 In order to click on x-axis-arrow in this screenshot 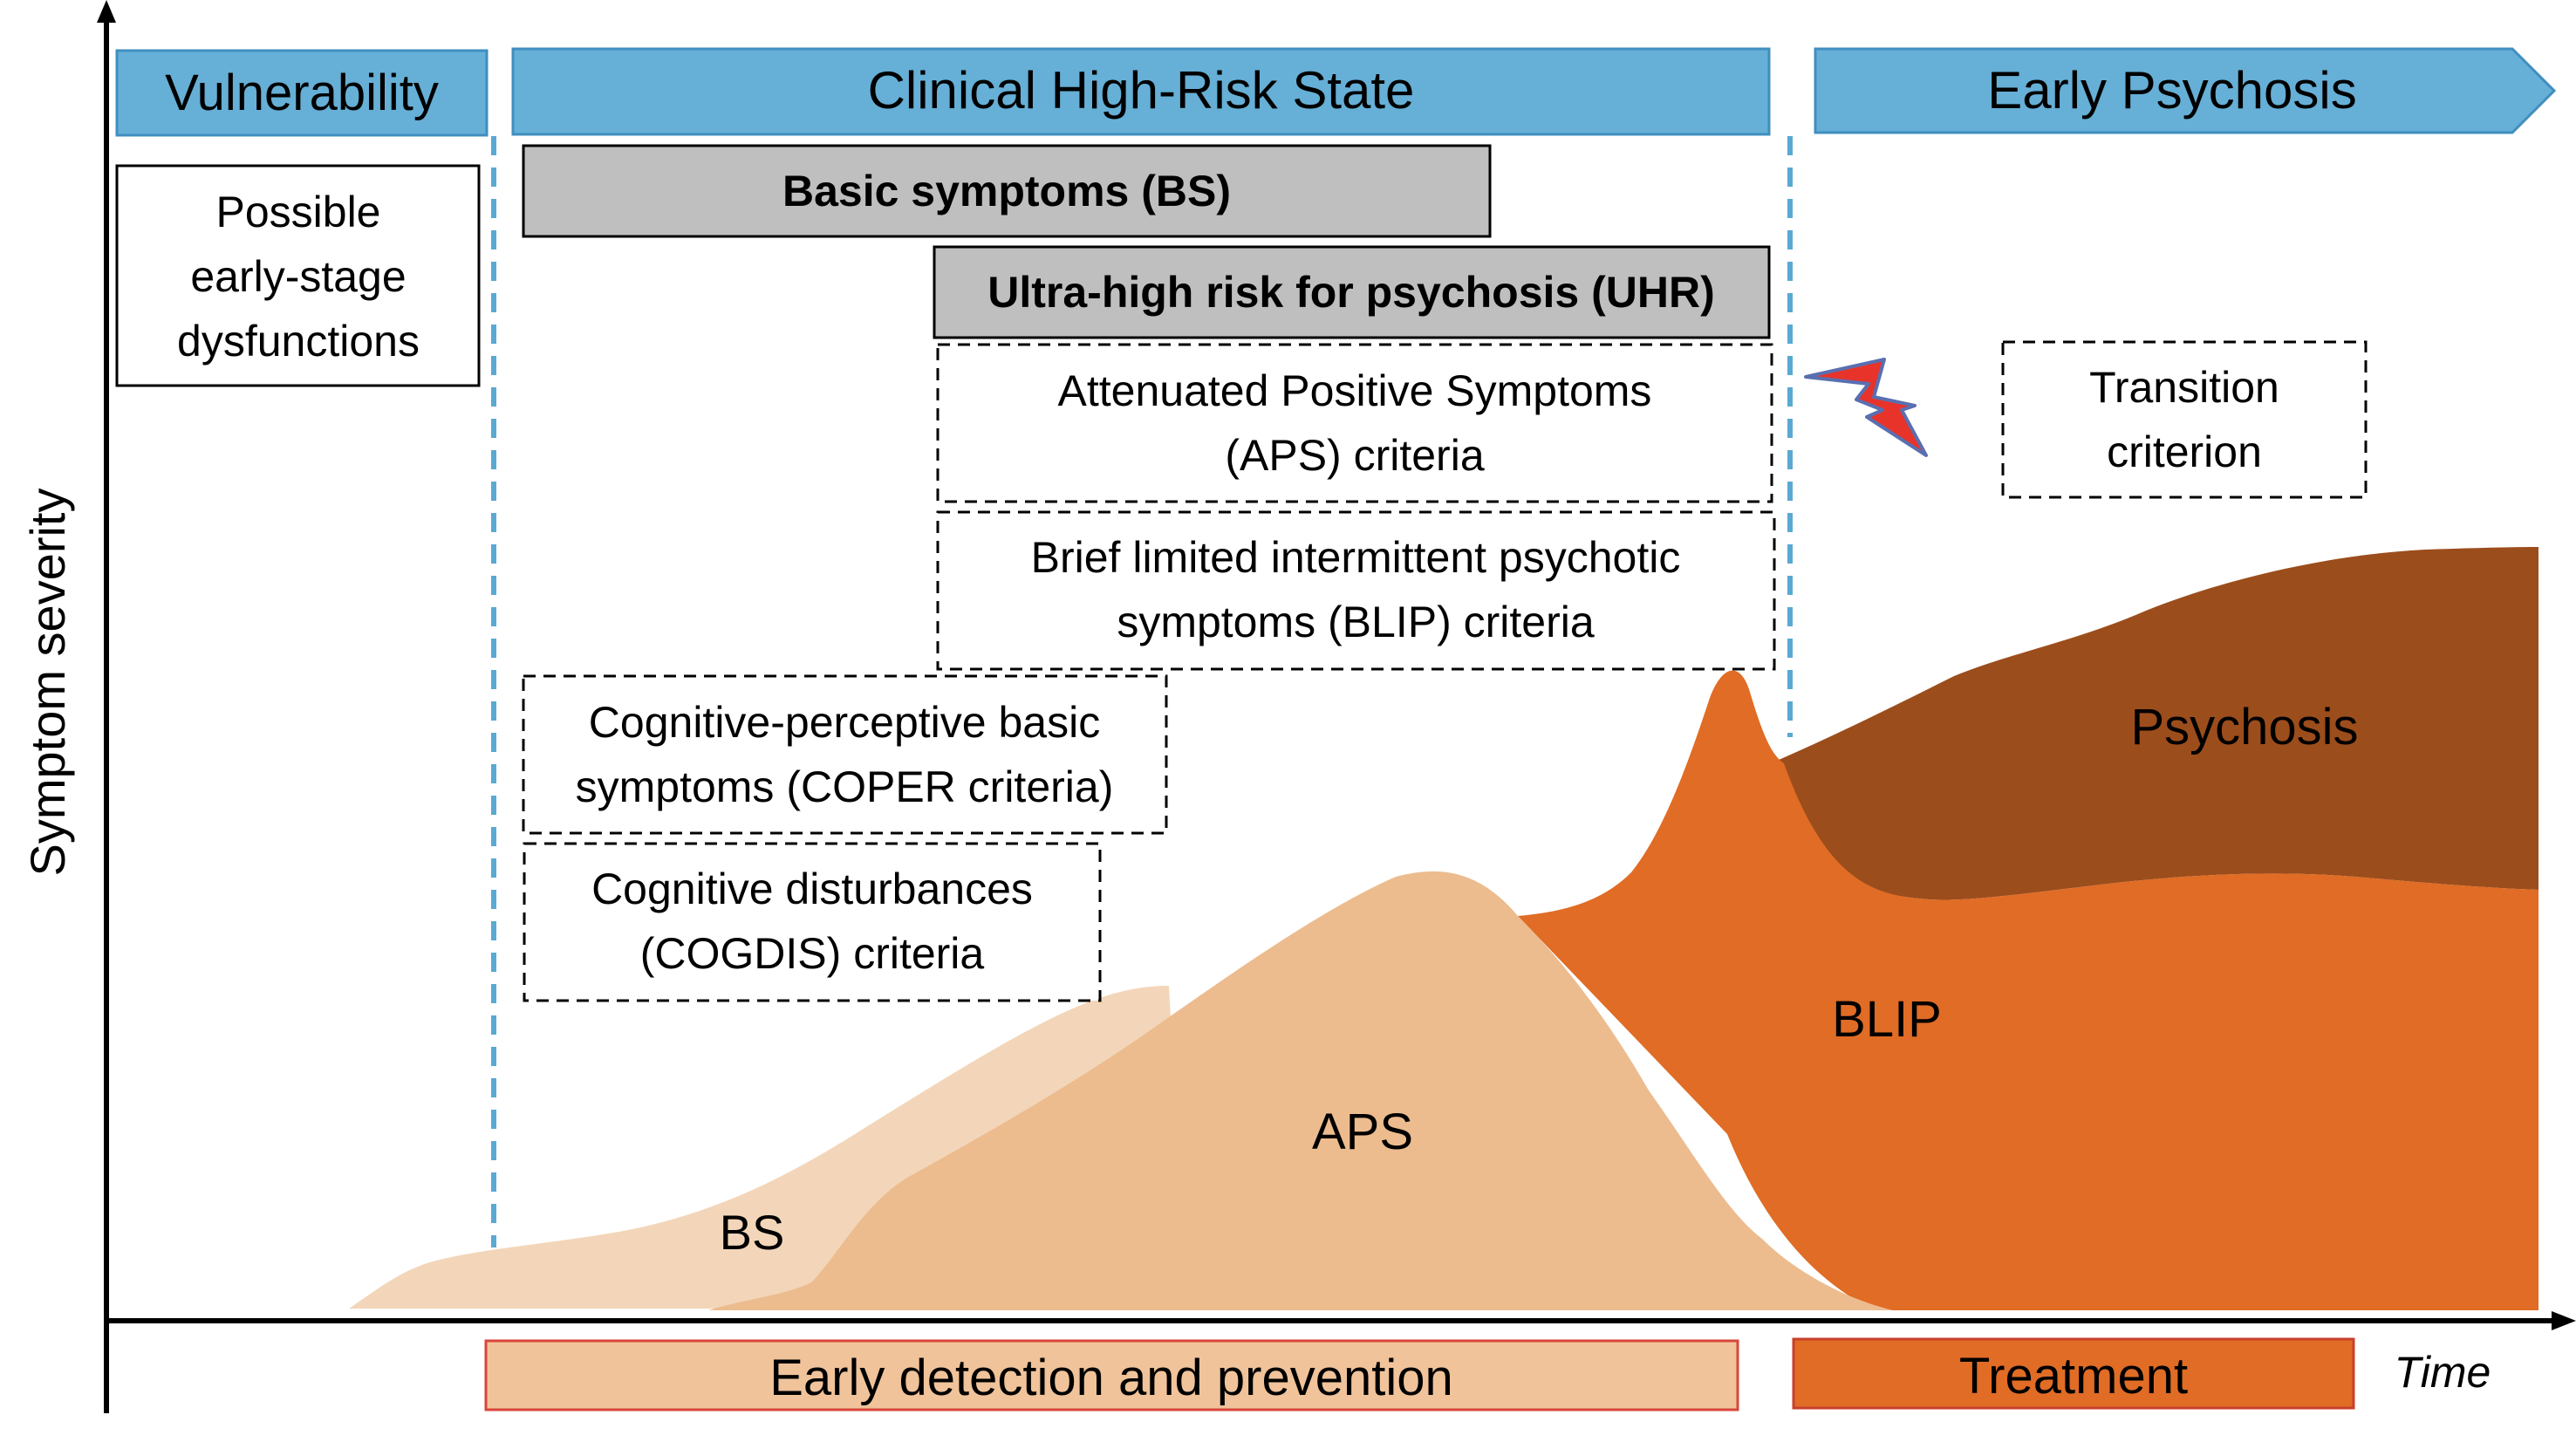, I will do `click(2564, 1320)`.